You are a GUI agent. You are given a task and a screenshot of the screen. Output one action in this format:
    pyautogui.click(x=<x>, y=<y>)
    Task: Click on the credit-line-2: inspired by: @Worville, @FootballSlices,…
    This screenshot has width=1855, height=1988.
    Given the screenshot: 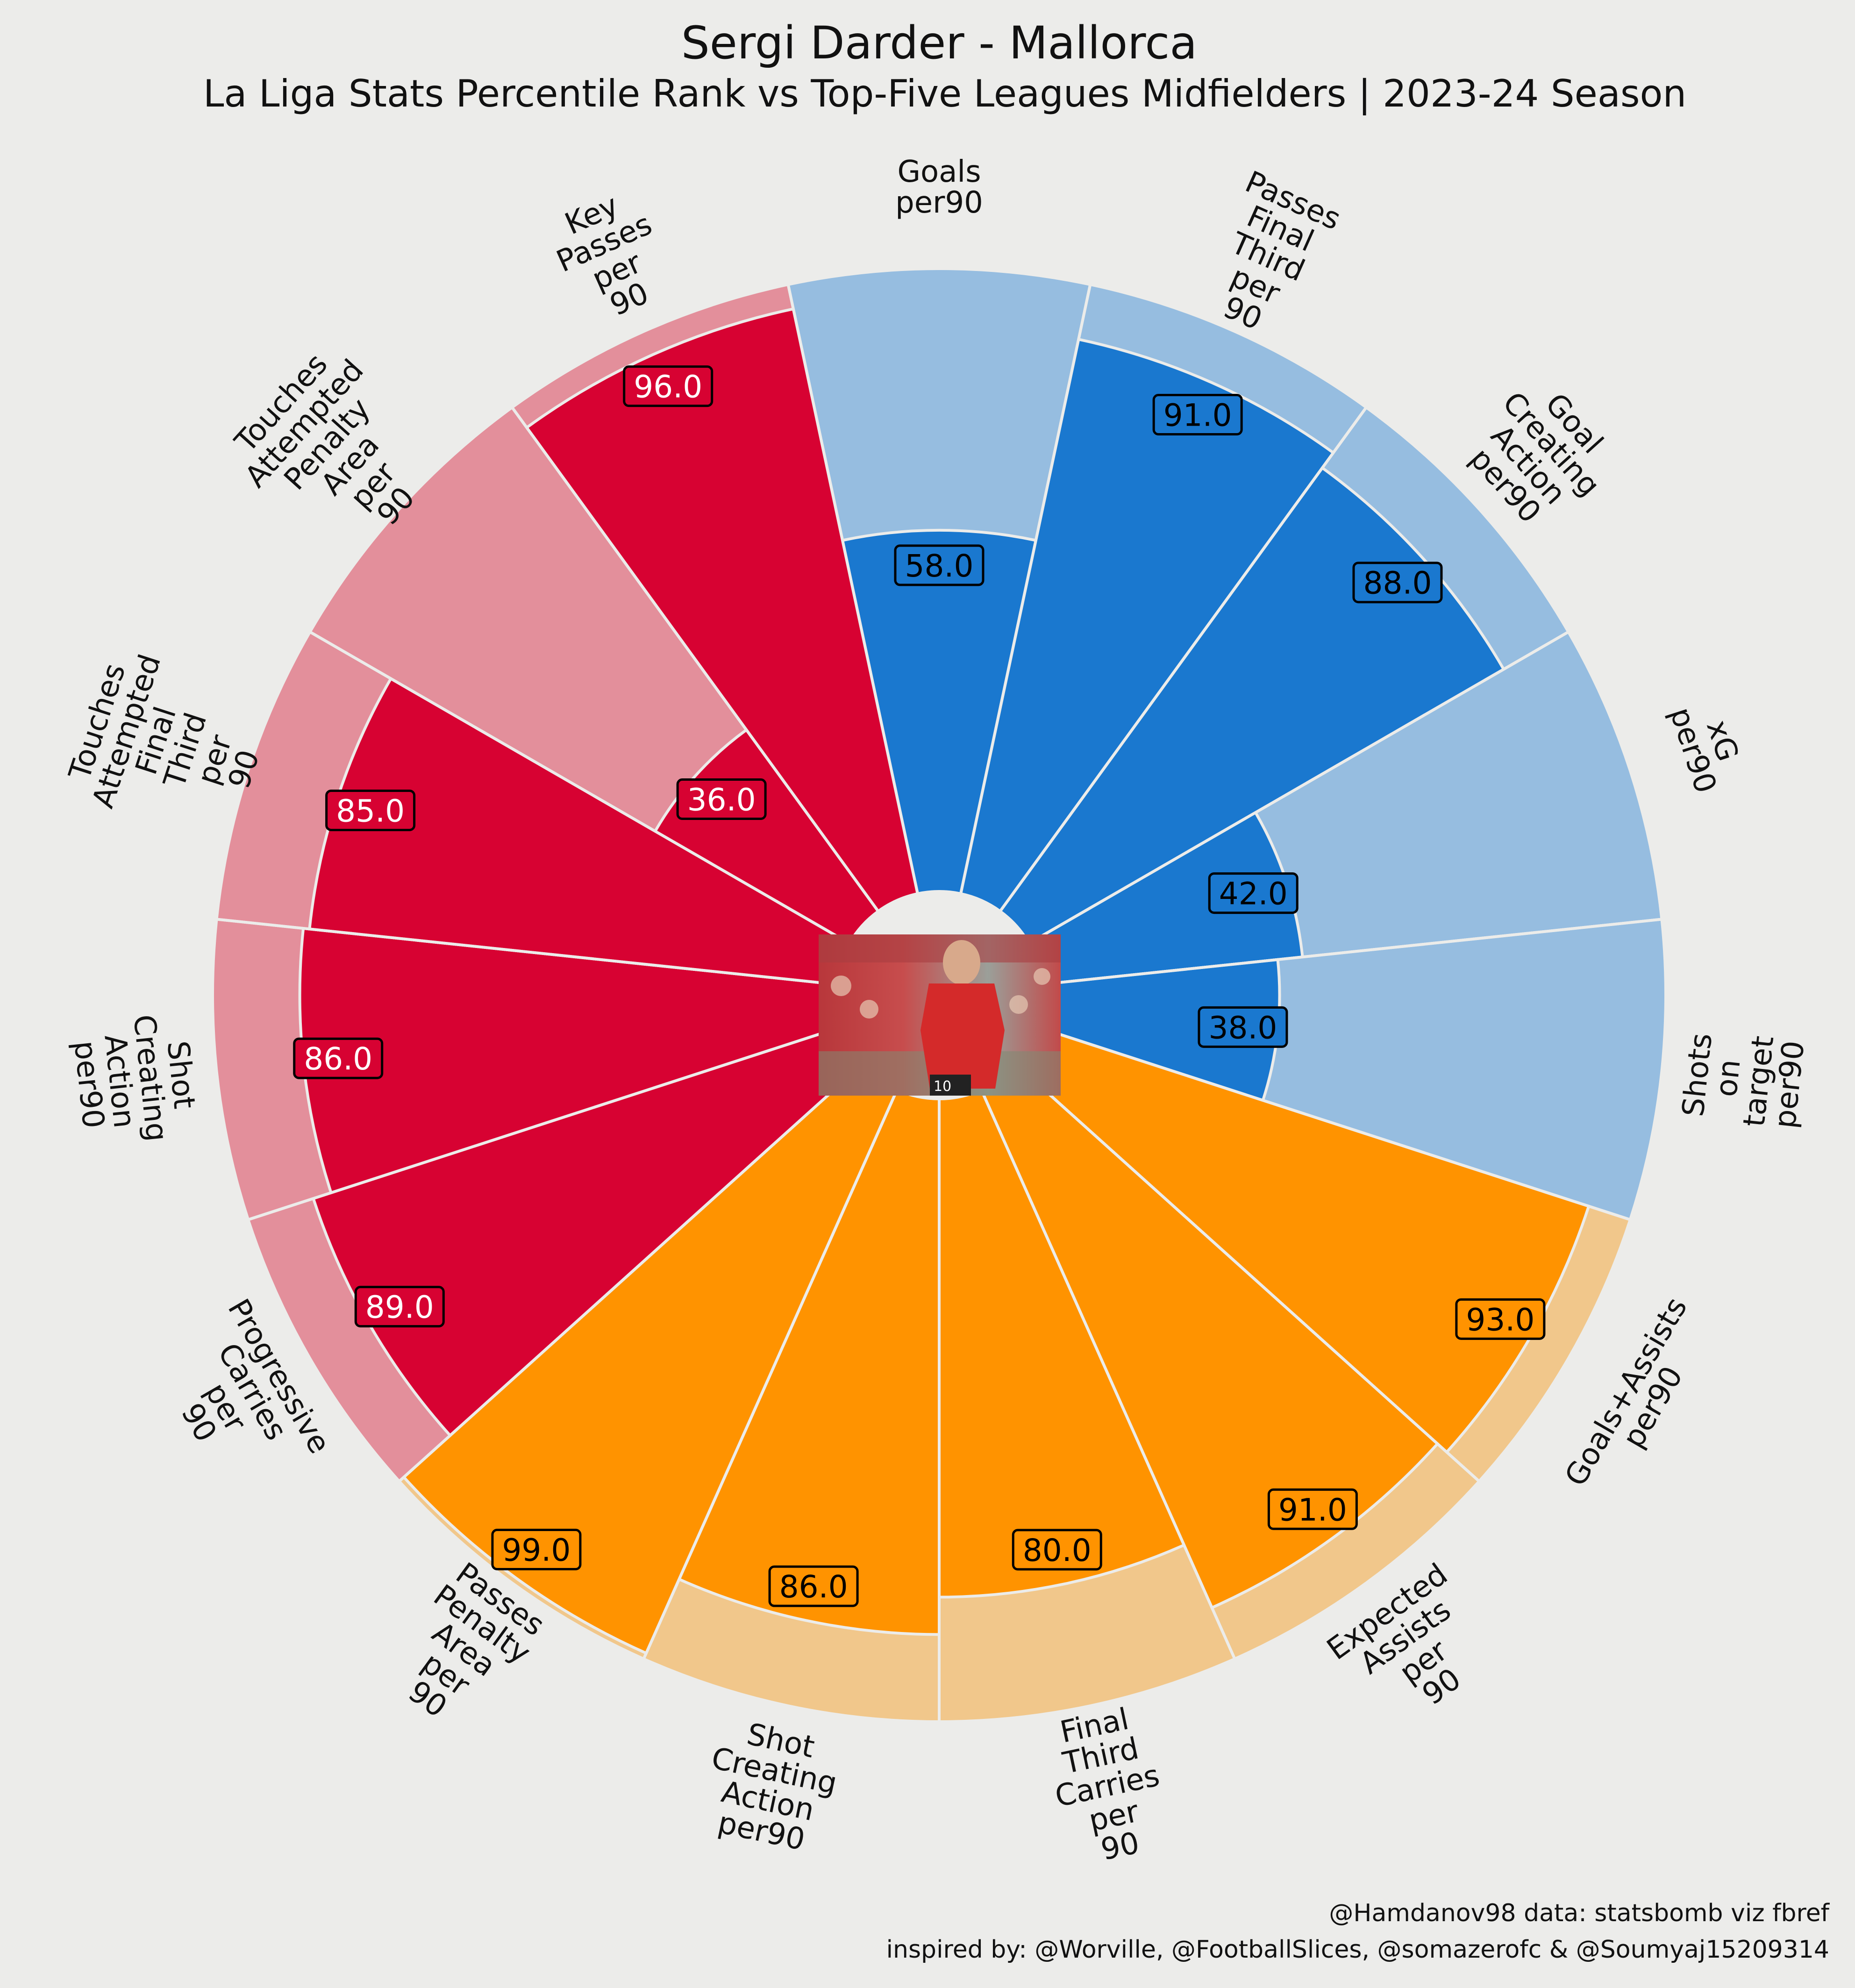 What is the action you would take?
    pyautogui.click(x=1357, y=1950)
    